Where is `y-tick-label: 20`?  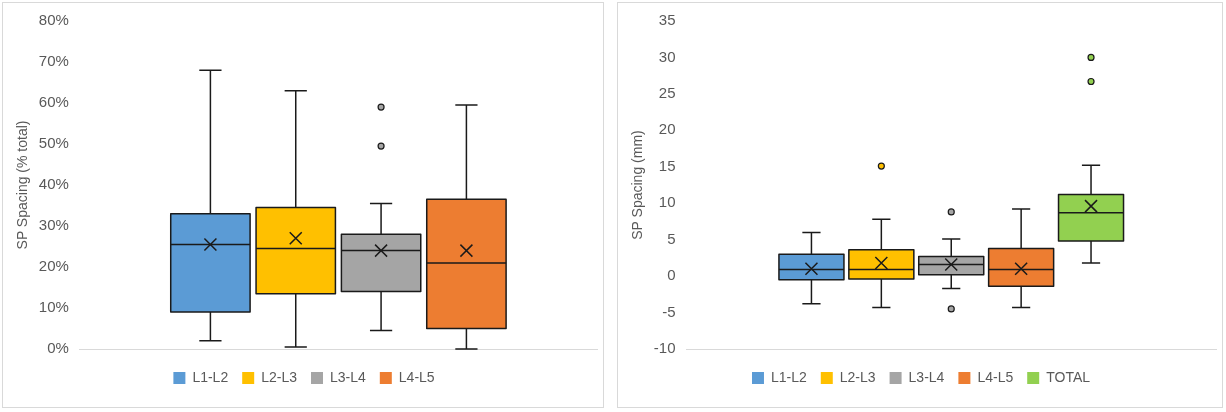
y-tick-label: 20 is located at coordinates (667, 129).